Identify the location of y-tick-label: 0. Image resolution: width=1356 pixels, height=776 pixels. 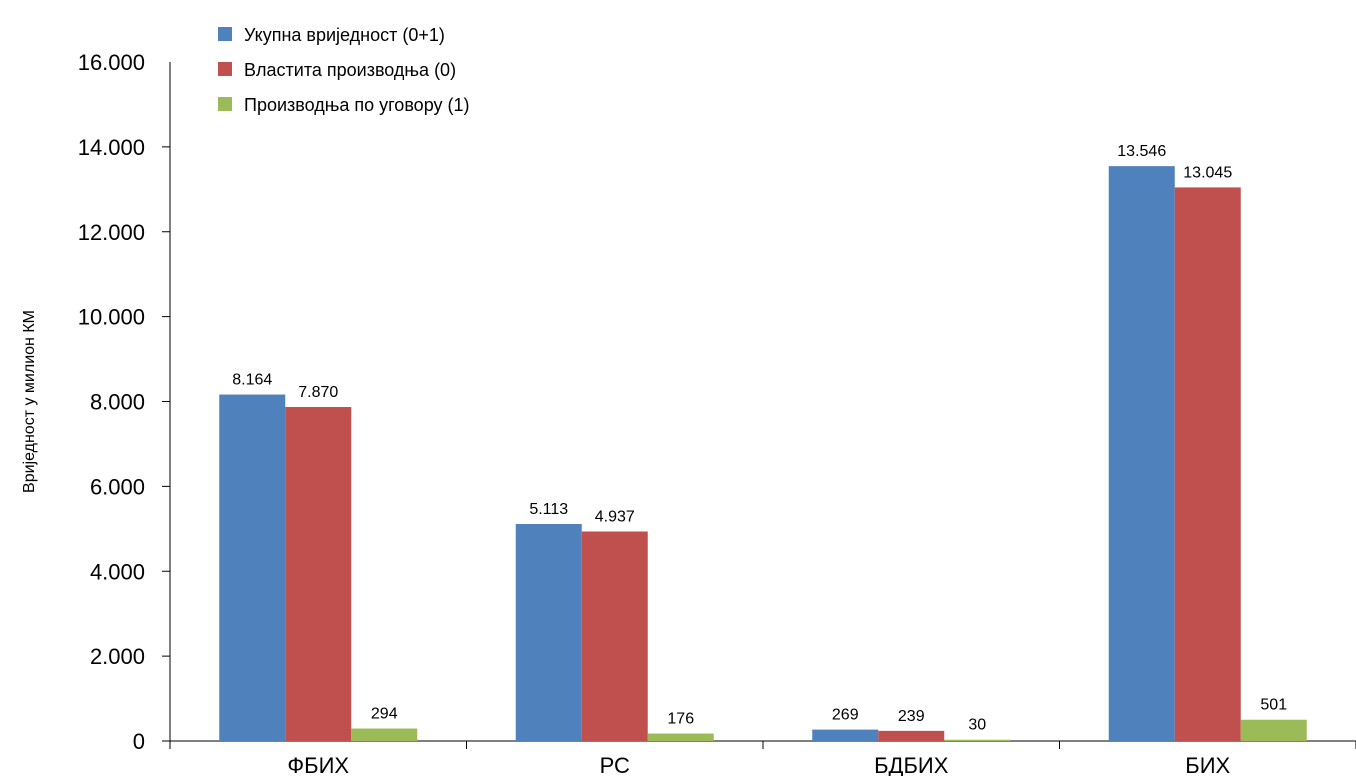
(139, 741).